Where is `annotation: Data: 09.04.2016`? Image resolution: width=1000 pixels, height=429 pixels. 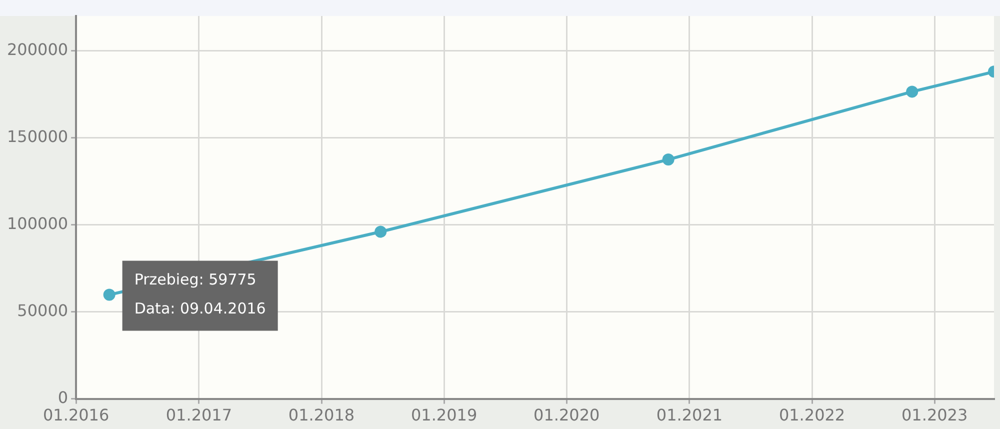
annotation: Data: 09.04.2016 is located at coordinates (200, 309).